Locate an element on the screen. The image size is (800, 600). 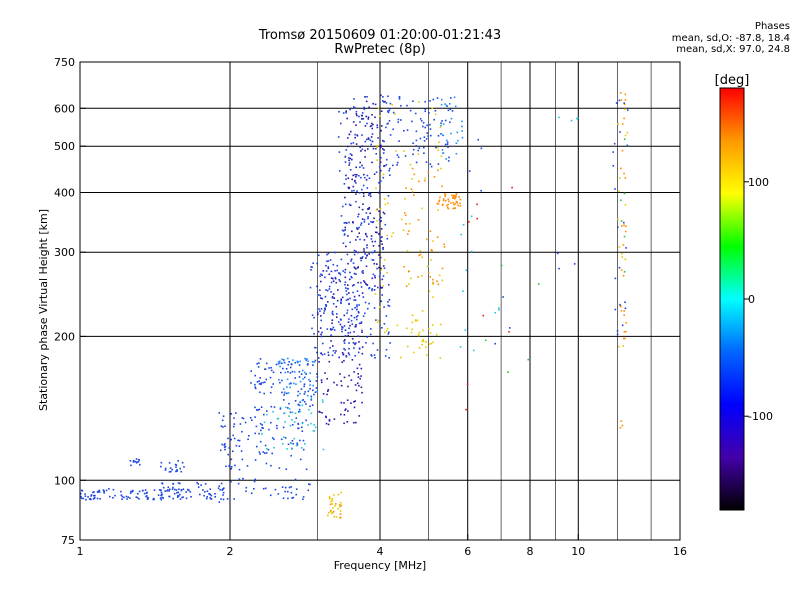
x-tick-label: 4 is located at coordinates (380, 551).